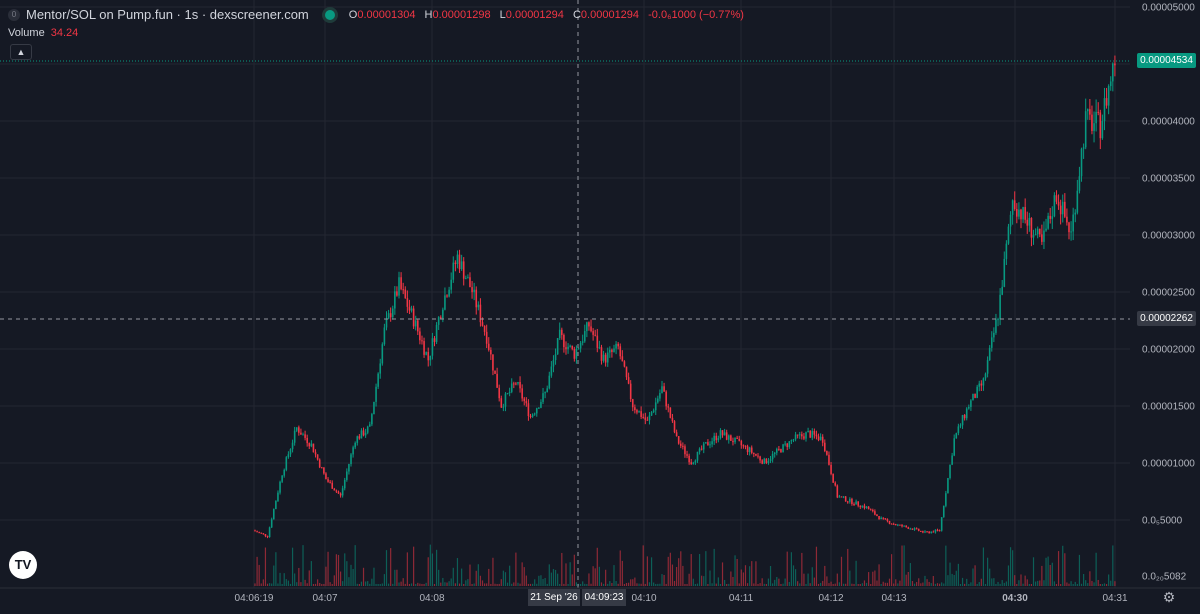  What do you see at coordinates (64, 33) in the screenshot?
I see `volume-value: 34.24` at bounding box center [64, 33].